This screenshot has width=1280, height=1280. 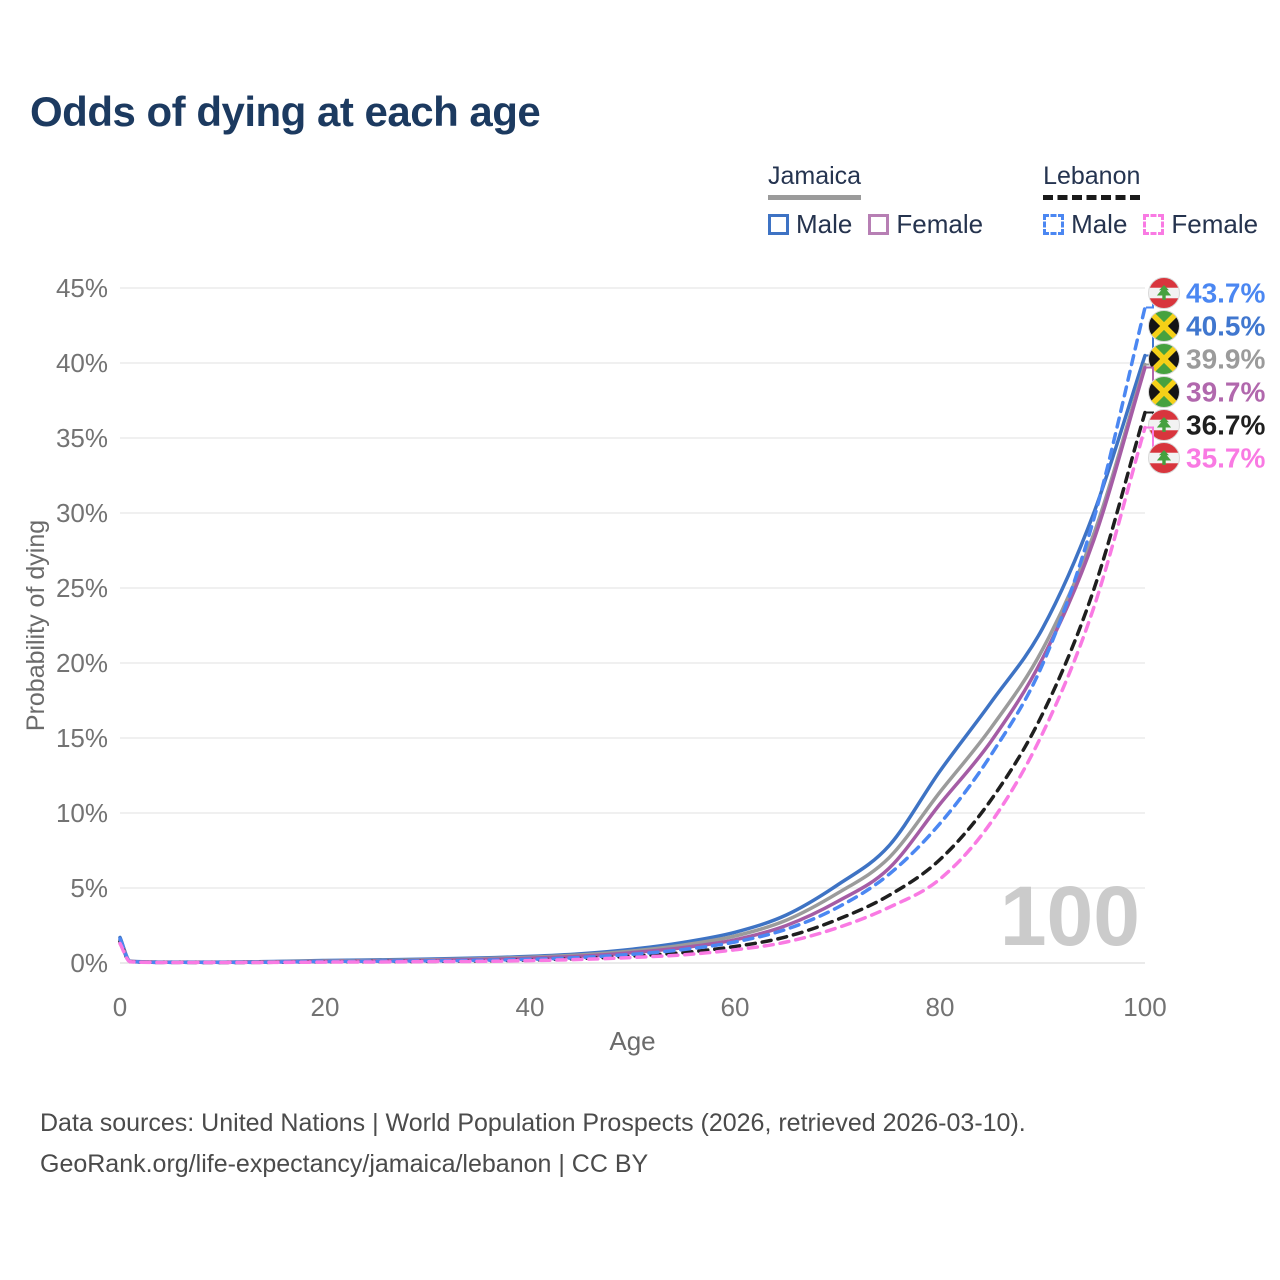 I want to click on legend-swatch-lebanon-male, so click(x=1054, y=224).